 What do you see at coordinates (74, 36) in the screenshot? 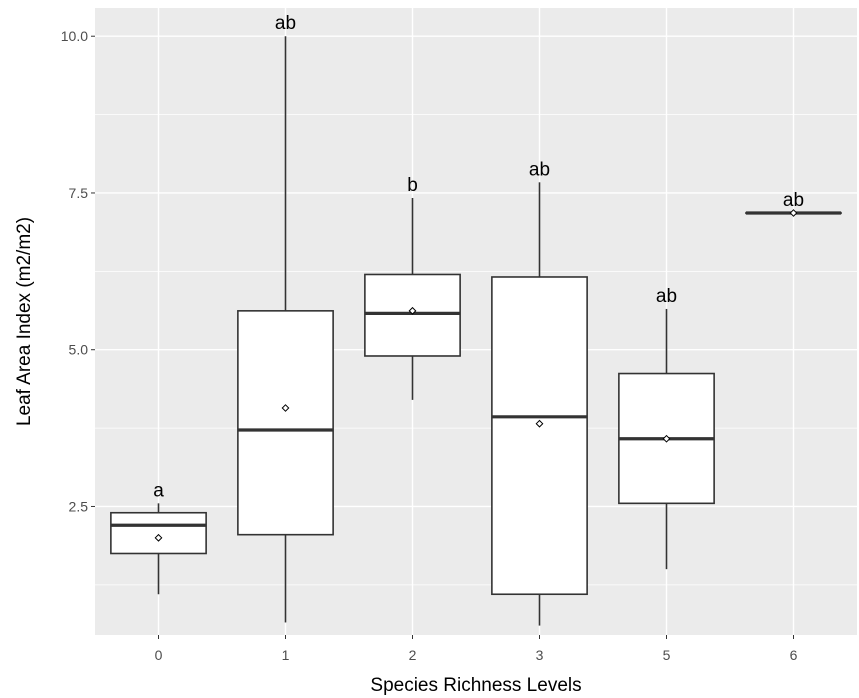
I see `y-tick-label: 10.0` at bounding box center [74, 36].